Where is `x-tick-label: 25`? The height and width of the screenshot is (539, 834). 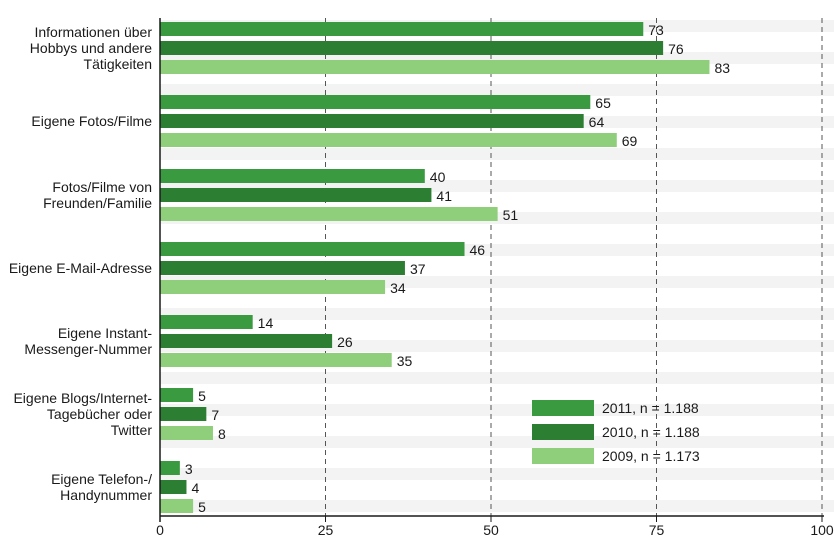 x-tick-label: 25 is located at coordinates (326, 530).